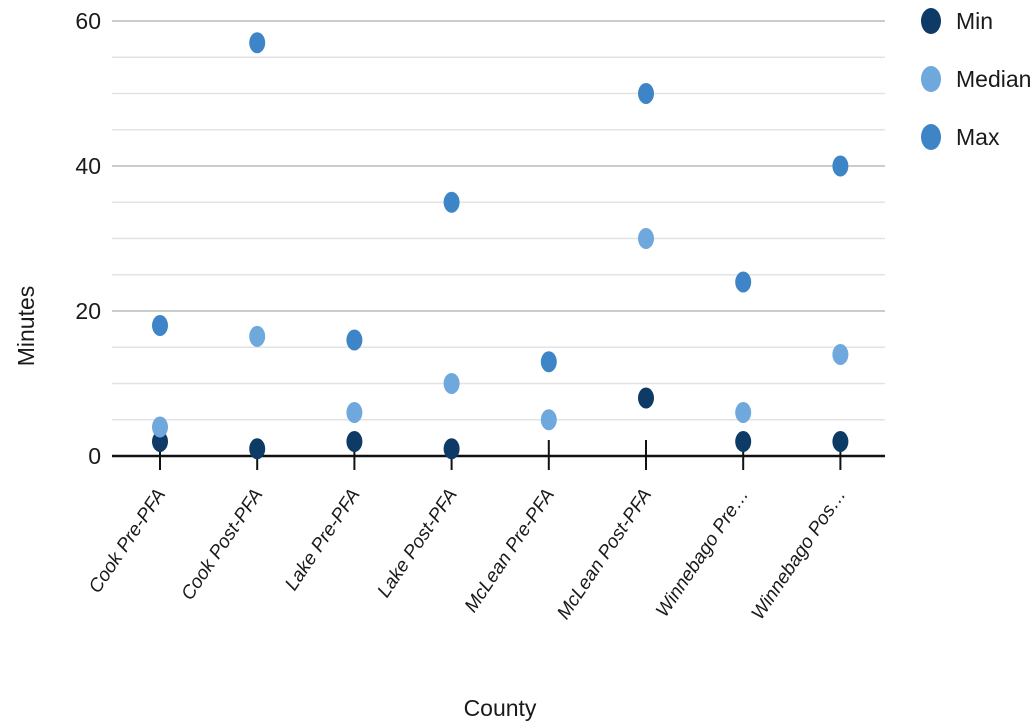 The height and width of the screenshot is (725, 1030). What do you see at coordinates (26, 326) in the screenshot?
I see `y-axis-title: Minutes` at bounding box center [26, 326].